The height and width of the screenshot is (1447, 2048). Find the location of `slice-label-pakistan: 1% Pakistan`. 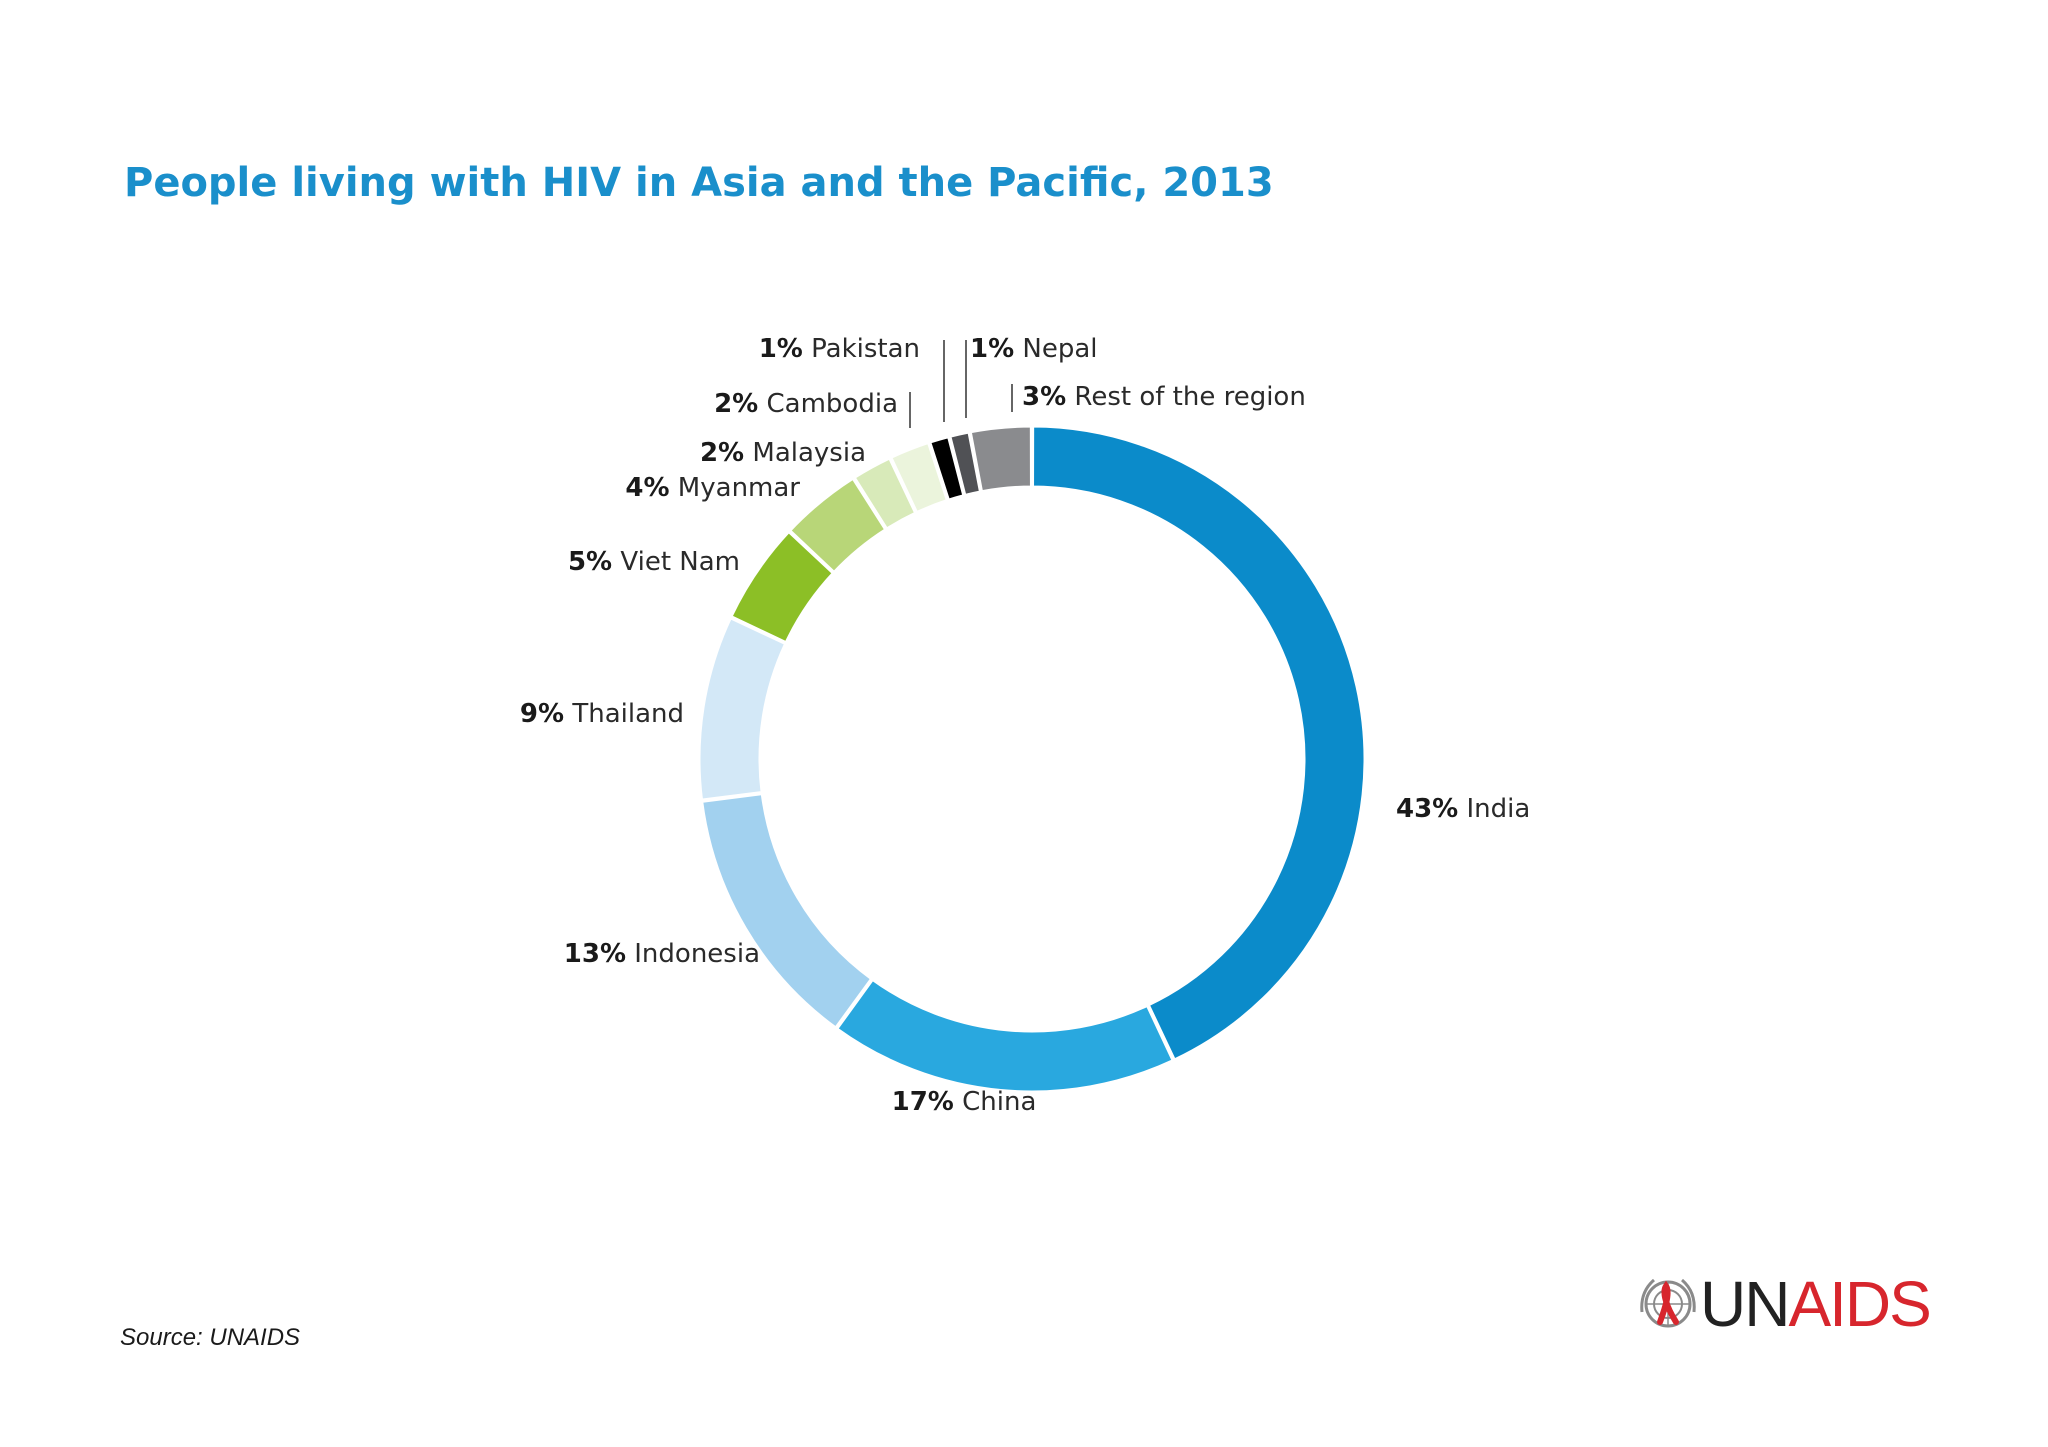

slice-label-pakistan: 1% Pakistan is located at coordinates (839, 349).